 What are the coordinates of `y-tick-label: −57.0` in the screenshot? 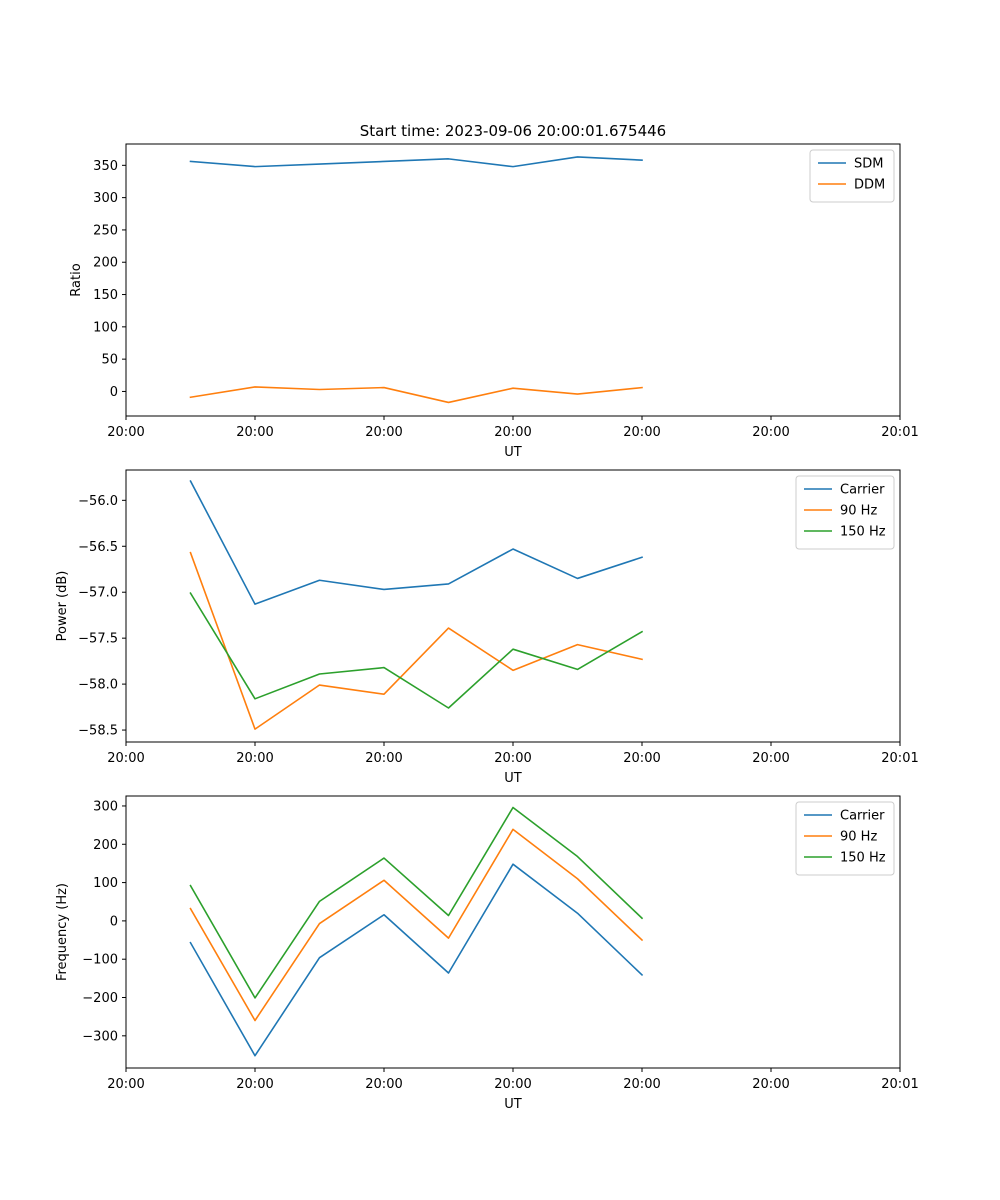 It's located at (98, 593).